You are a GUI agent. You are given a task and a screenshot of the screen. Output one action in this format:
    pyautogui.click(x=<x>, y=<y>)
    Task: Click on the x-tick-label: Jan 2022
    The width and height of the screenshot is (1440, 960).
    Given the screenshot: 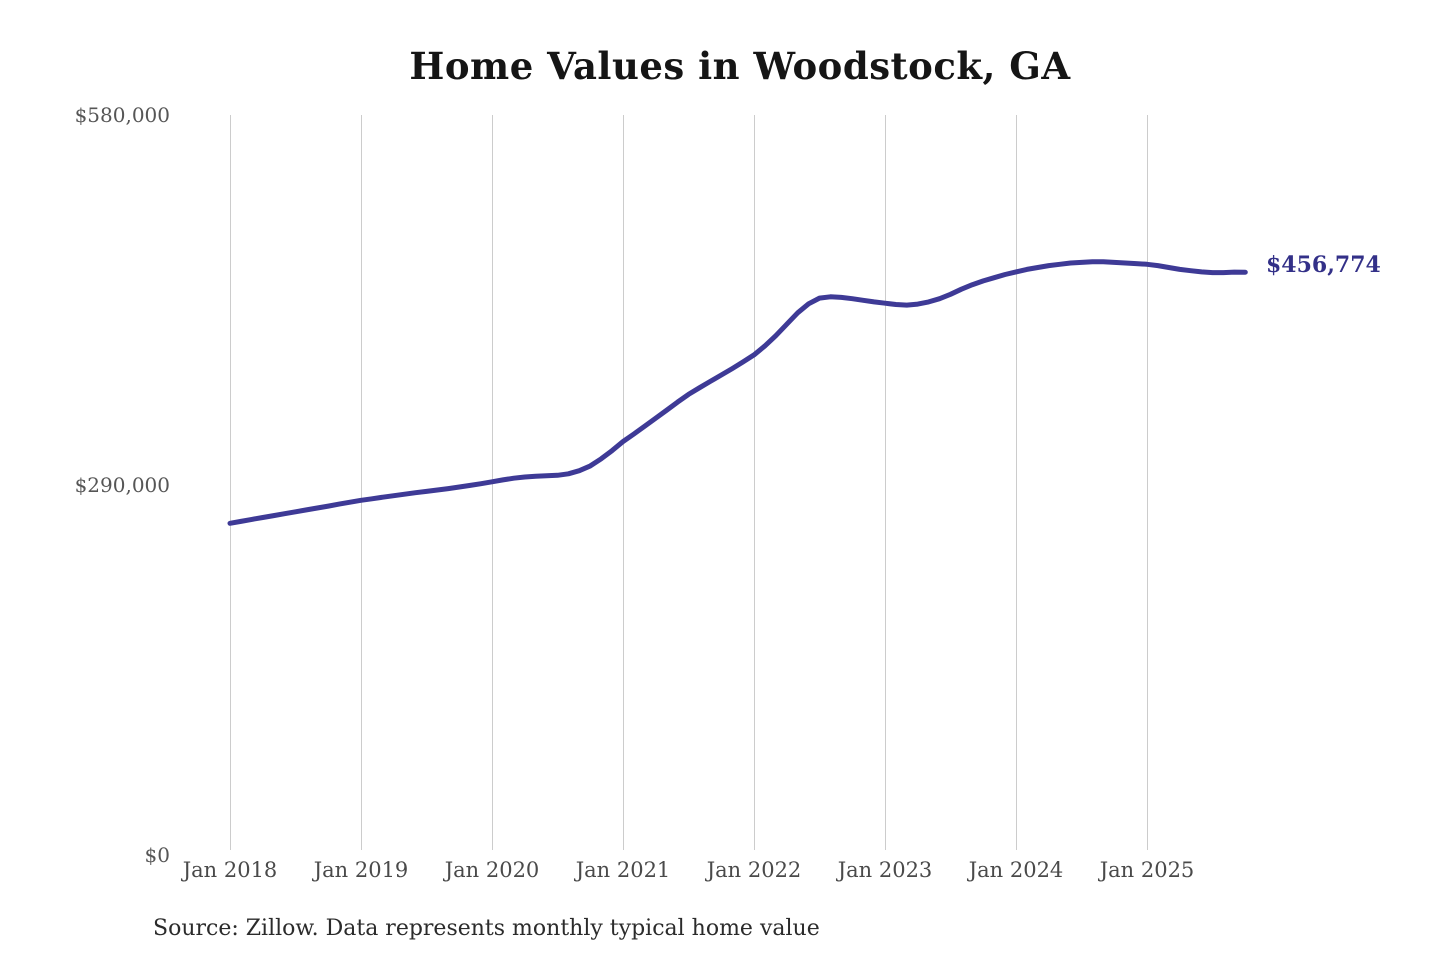 What is the action you would take?
    pyautogui.click(x=754, y=870)
    